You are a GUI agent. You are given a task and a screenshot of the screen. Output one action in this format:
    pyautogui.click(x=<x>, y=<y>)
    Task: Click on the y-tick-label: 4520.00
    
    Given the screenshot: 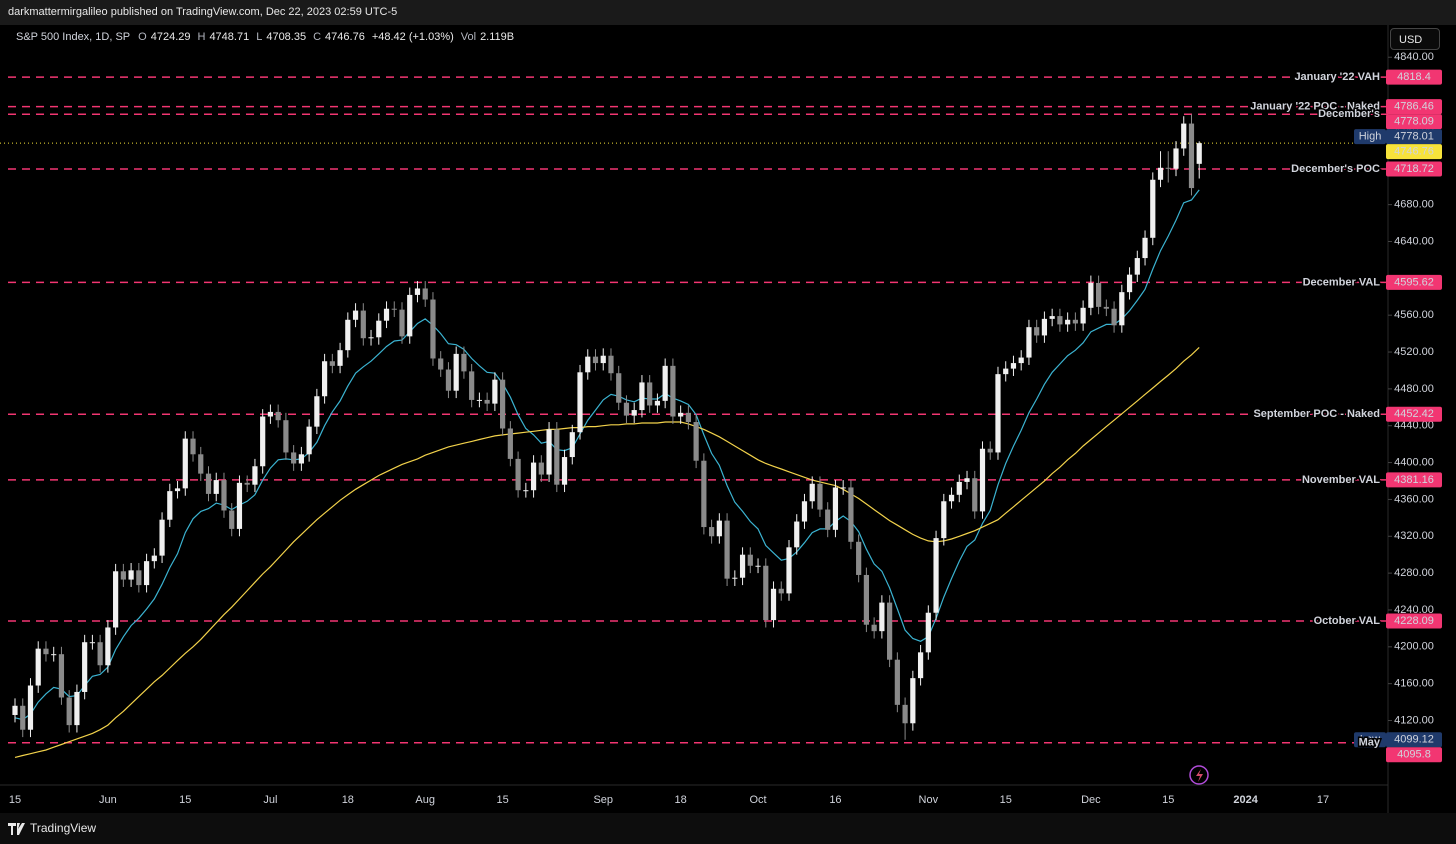 What is the action you would take?
    pyautogui.click(x=1414, y=352)
    